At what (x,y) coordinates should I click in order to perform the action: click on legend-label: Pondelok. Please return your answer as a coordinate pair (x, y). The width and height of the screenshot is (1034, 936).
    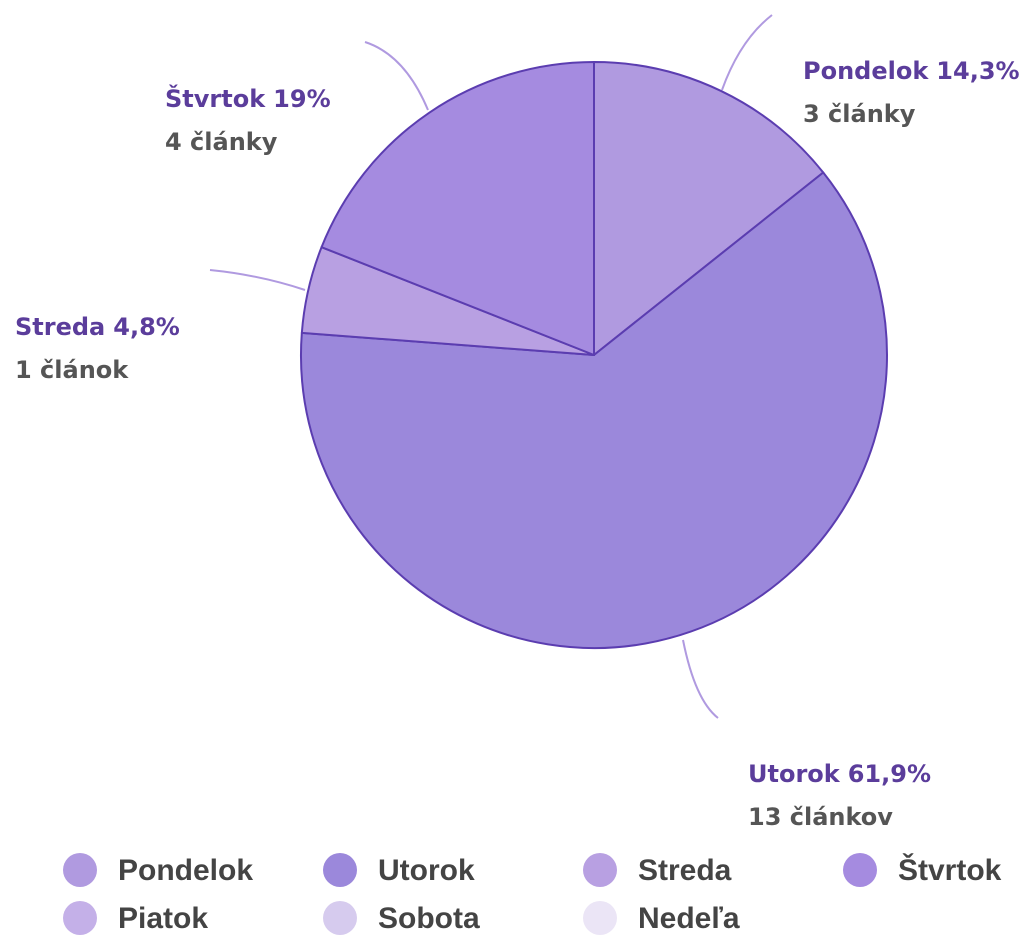
    Looking at the image, I should click on (185, 870).